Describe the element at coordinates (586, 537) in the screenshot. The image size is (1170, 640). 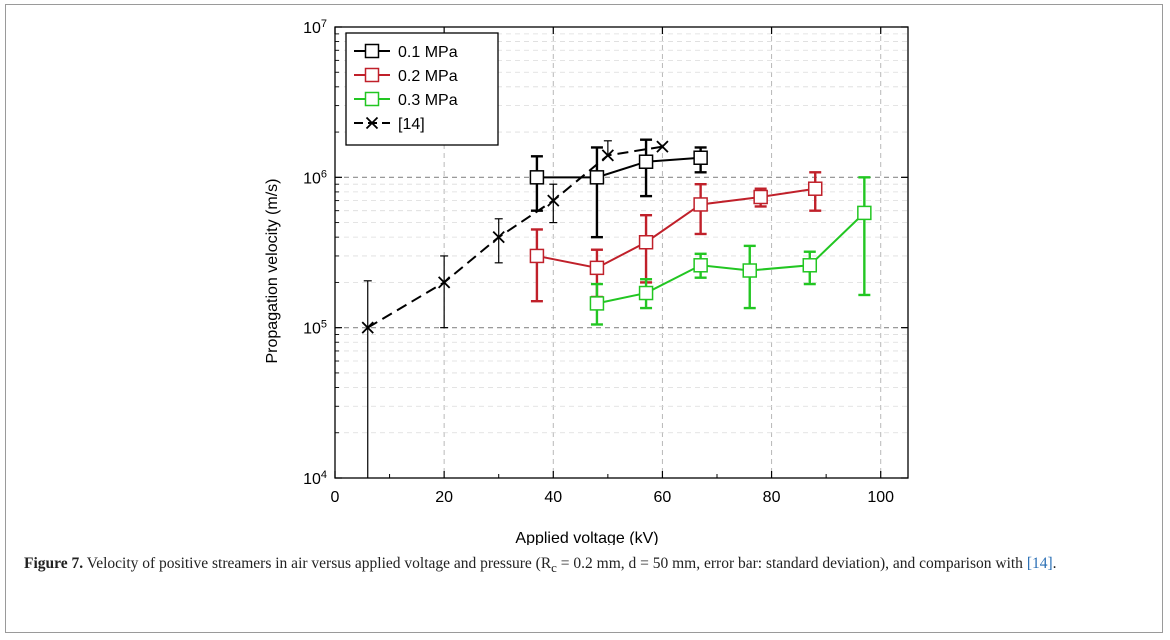
I see `x-axis-label: Applied voltage (kV)` at that location.